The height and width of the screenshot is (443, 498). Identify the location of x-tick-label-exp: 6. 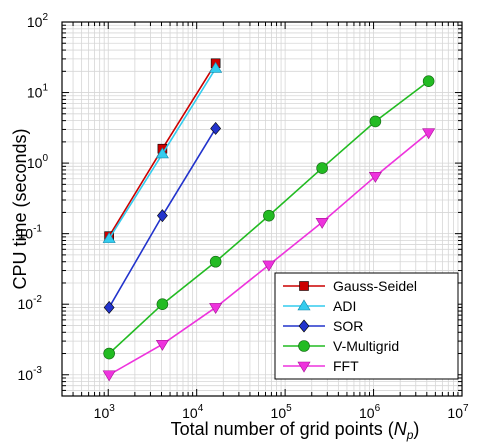
(378, 408).